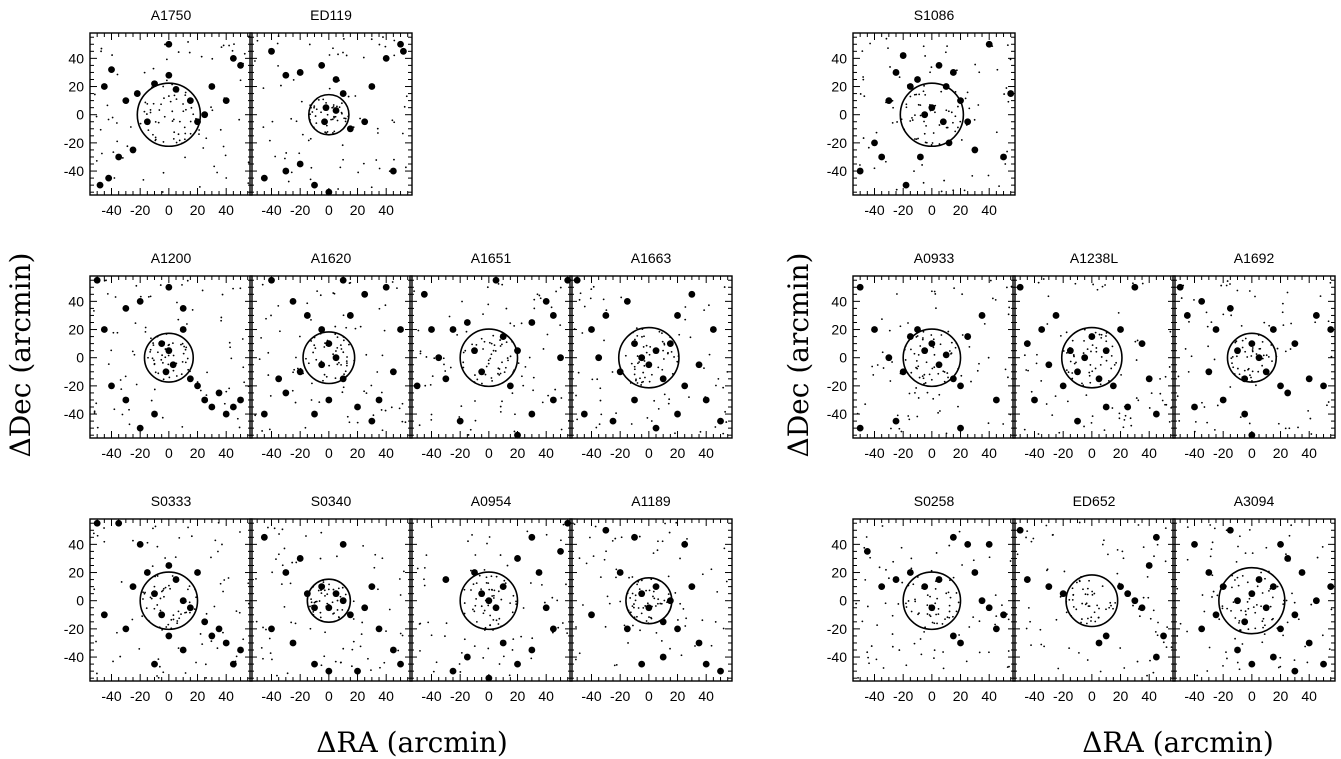 The image size is (1341, 759). What do you see at coordinates (651, 501) in the screenshot?
I see `panel-title: A1189` at bounding box center [651, 501].